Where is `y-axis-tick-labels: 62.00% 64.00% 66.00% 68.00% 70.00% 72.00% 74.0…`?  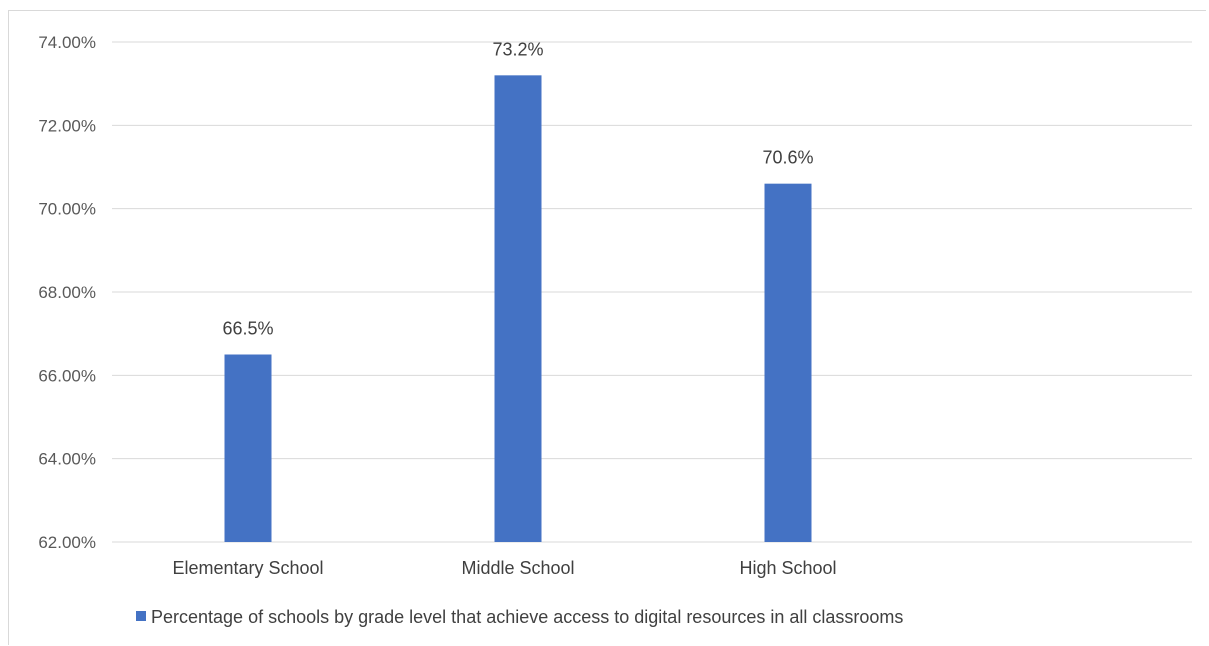
y-axis-tick-labels: 62.00% 64.00% 66.00% 68.00% 70.00% 72.00% 74.0… is located at coordinates (67, 292).